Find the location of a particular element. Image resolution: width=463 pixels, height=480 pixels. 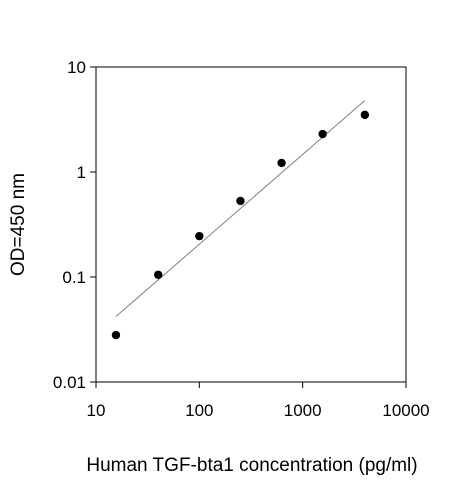

x-tick-label: 1000 is located at coordinates (303, 410).